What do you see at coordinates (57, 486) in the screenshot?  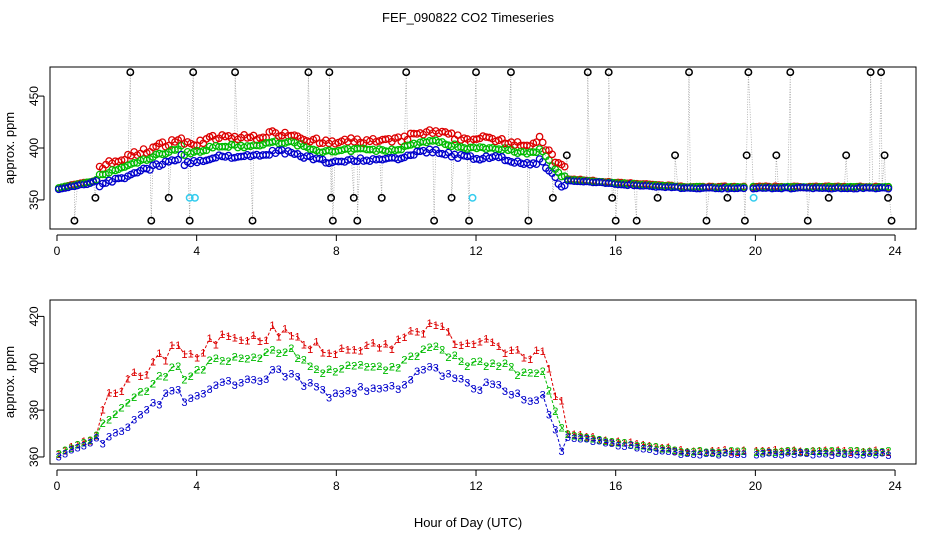 I see `bottom-panel-x-tick-label: 0` at bounding box center [57, 486].